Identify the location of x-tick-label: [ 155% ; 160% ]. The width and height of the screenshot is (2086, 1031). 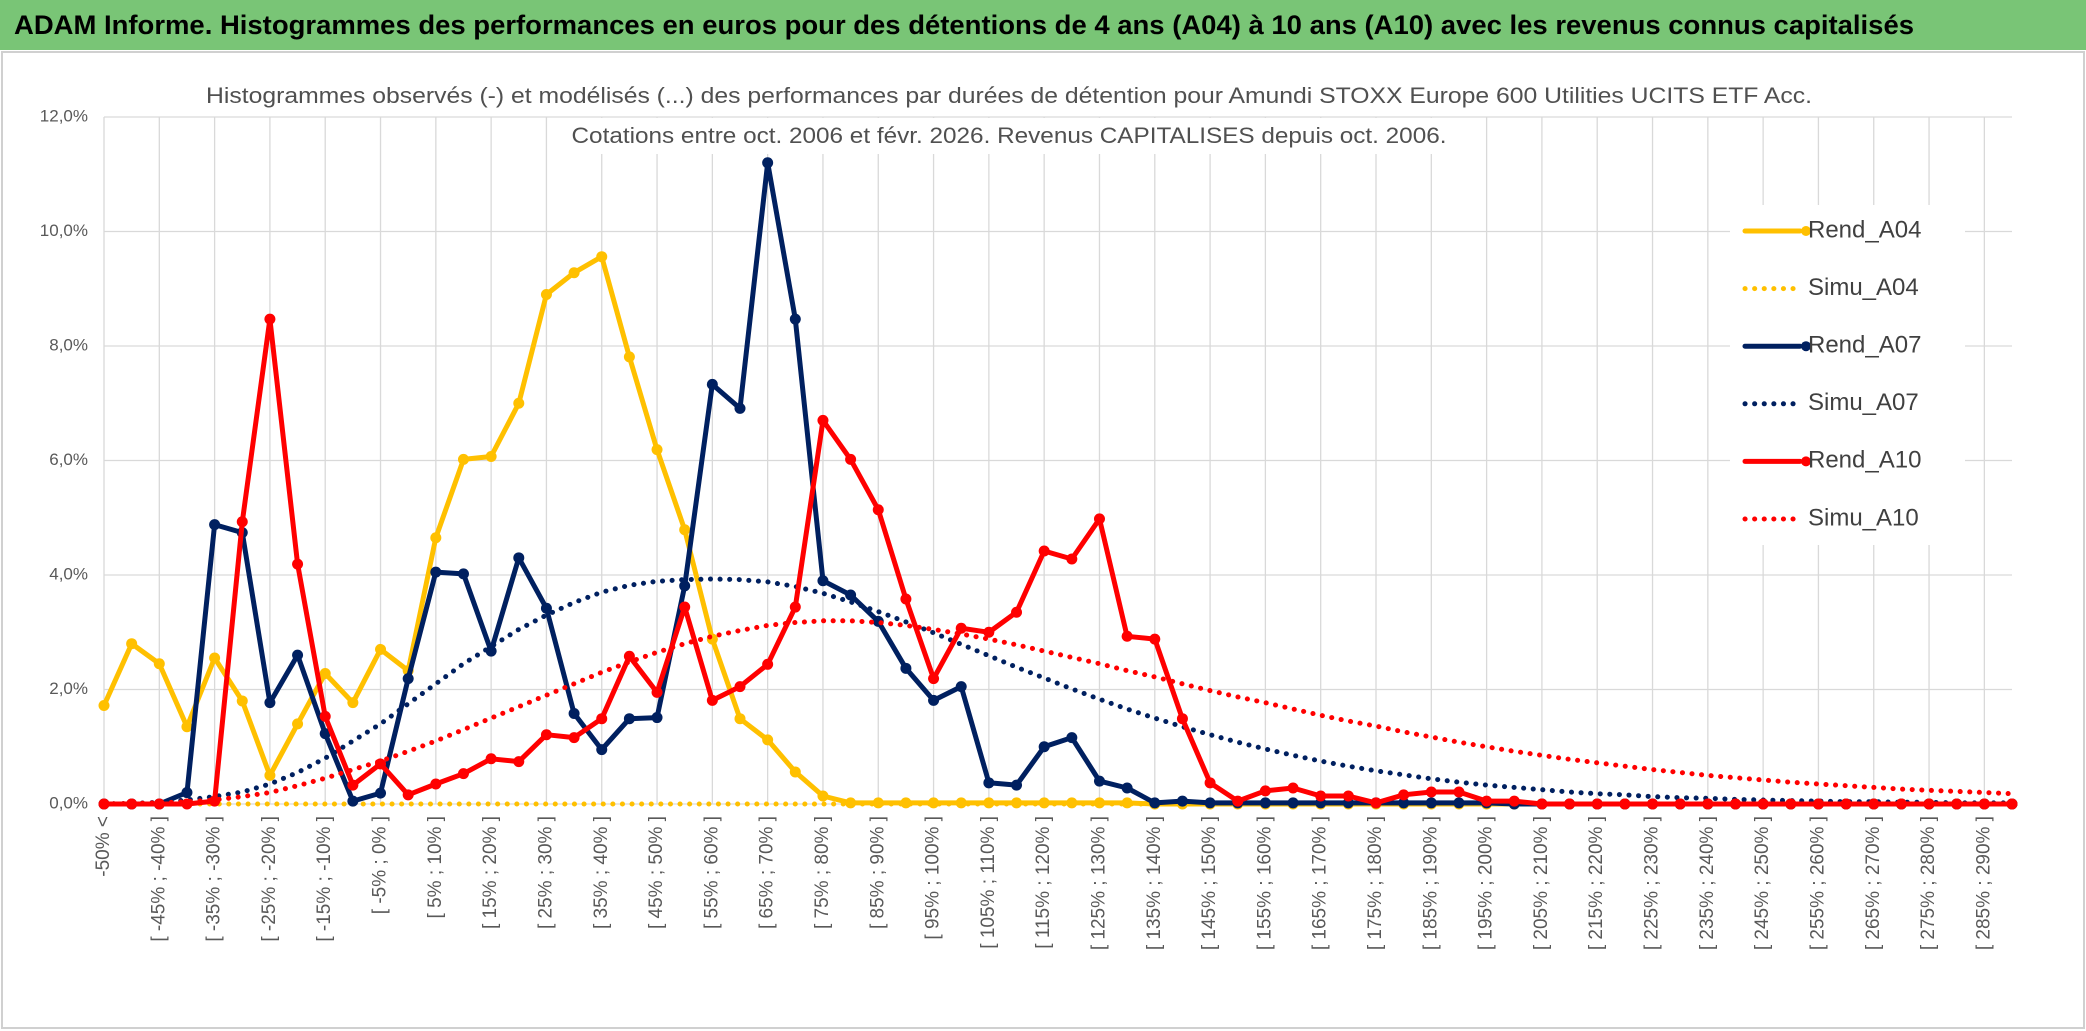
(1264, 883).